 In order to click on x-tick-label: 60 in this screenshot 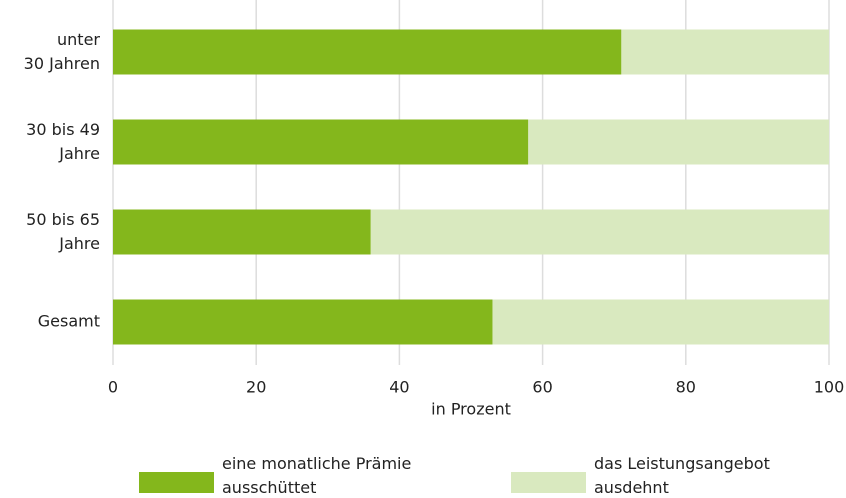, I will do `click(542, 387)`.